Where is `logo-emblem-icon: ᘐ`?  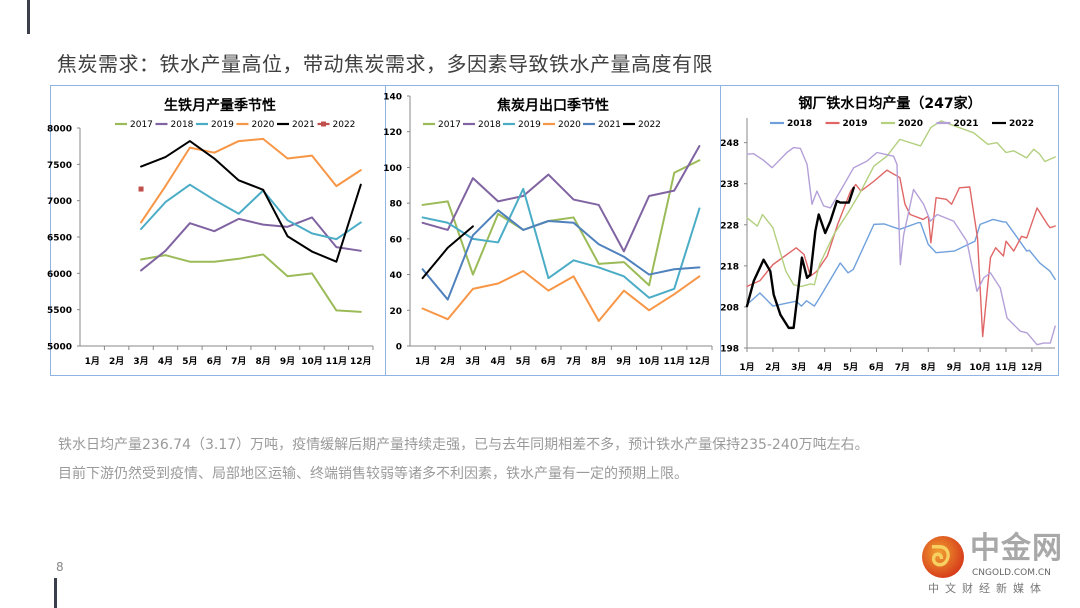 logo-emblem-icon: ᘐ is located at coordinates (943, 557).